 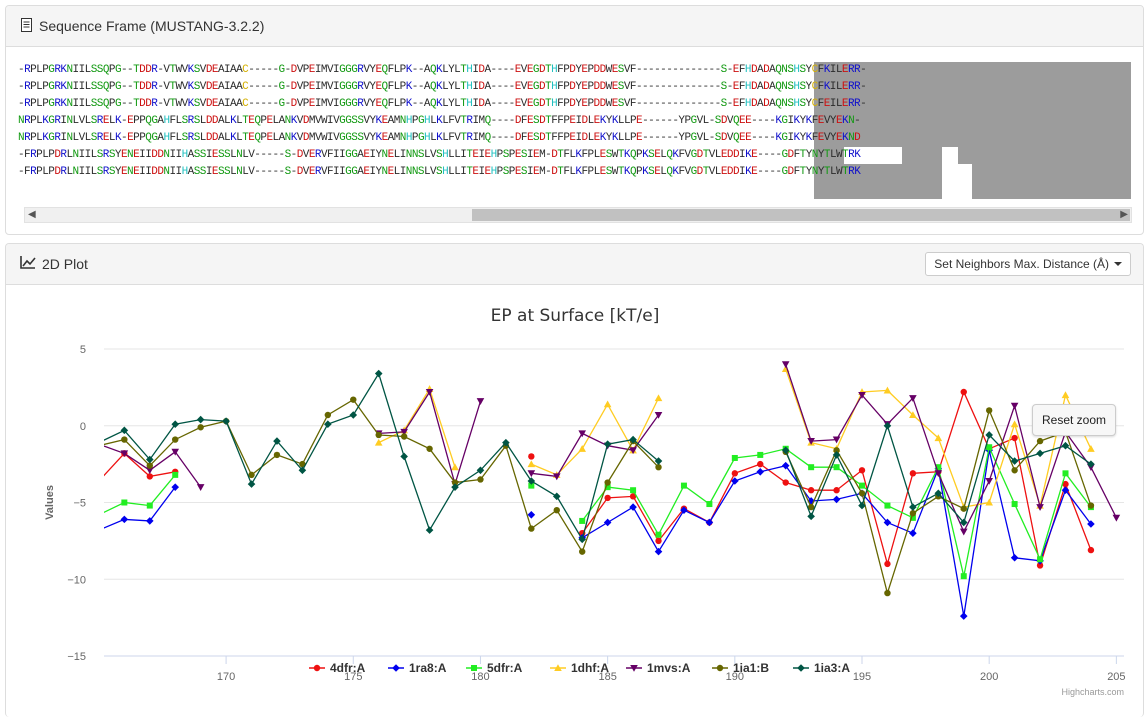 What do you see at coordinates (595, 436) in the screenshot?
I see `series-line-1dhf:A` at bounding box center [595, 436].